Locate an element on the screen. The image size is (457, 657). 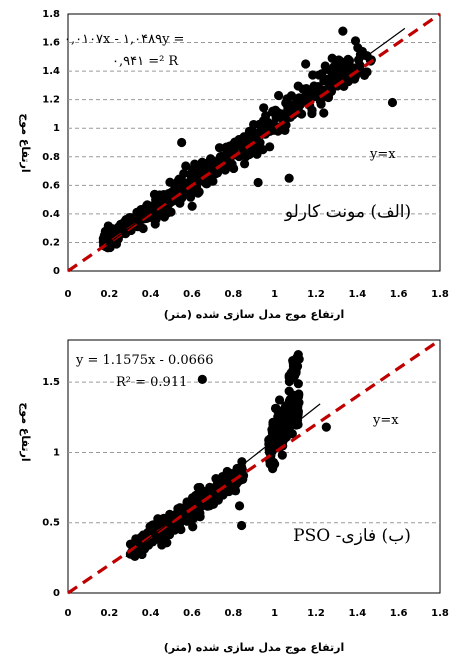
x-tick-label: 1.2 is located at coordinates (316, 294).